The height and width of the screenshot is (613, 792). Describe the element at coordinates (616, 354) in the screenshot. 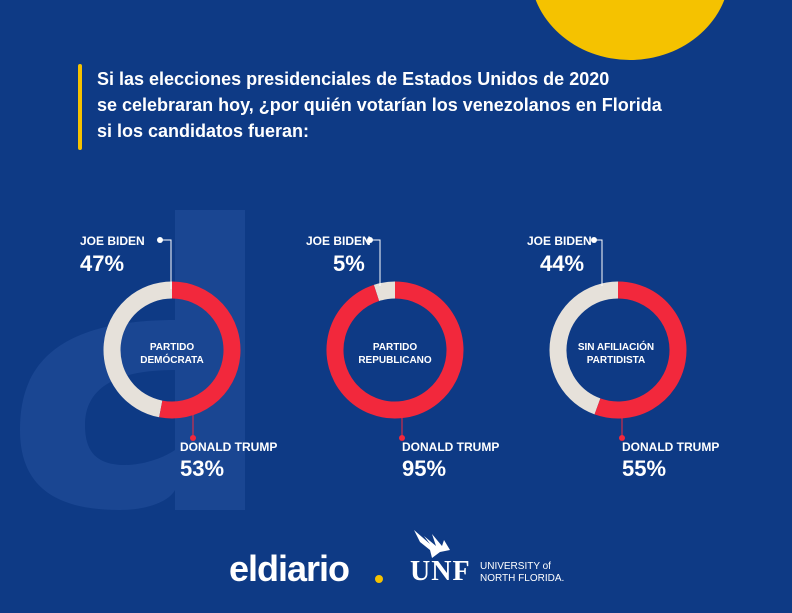

I see `group-label: SIN AFILIACIÓN PARTIDISTA` at that location.